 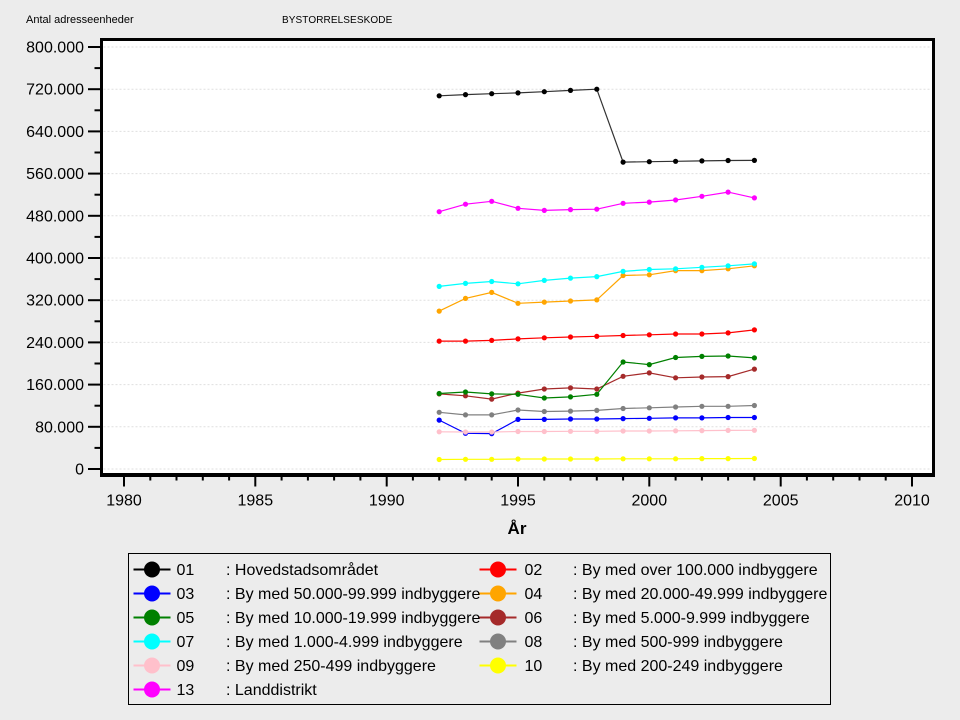 I want to click on svg-text: 80.000, so click(x=59, y=427).